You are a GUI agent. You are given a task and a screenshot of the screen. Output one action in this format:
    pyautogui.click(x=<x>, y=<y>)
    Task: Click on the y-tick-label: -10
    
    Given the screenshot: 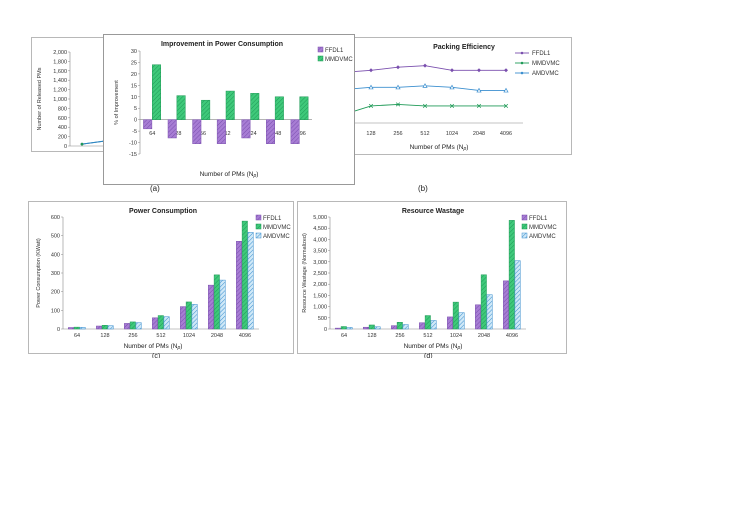 What is the action you would take?
    pyautogui.click(x=133, y=144)
    